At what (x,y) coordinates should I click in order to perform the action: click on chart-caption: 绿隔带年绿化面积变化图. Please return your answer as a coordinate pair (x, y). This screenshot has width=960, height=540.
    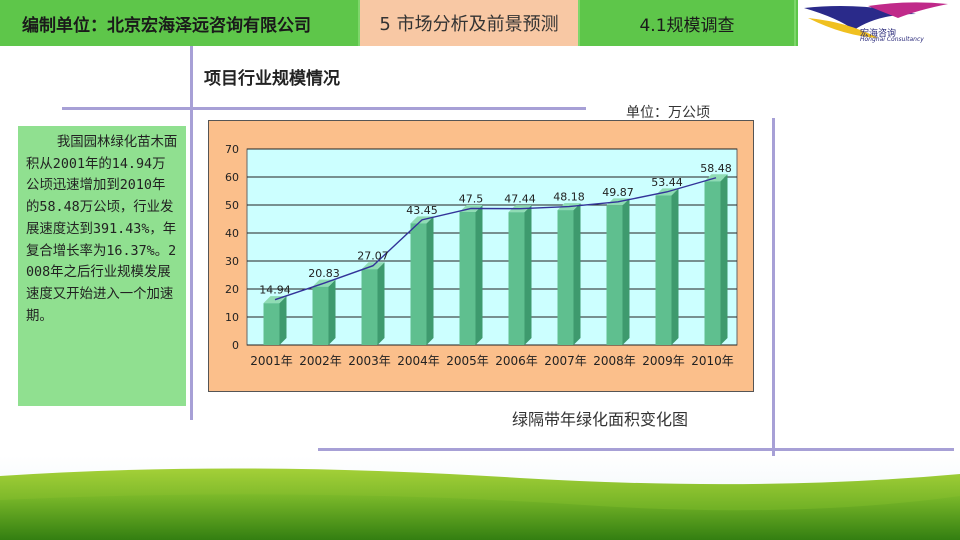
    Looking at the image, I should click on (600, 419).